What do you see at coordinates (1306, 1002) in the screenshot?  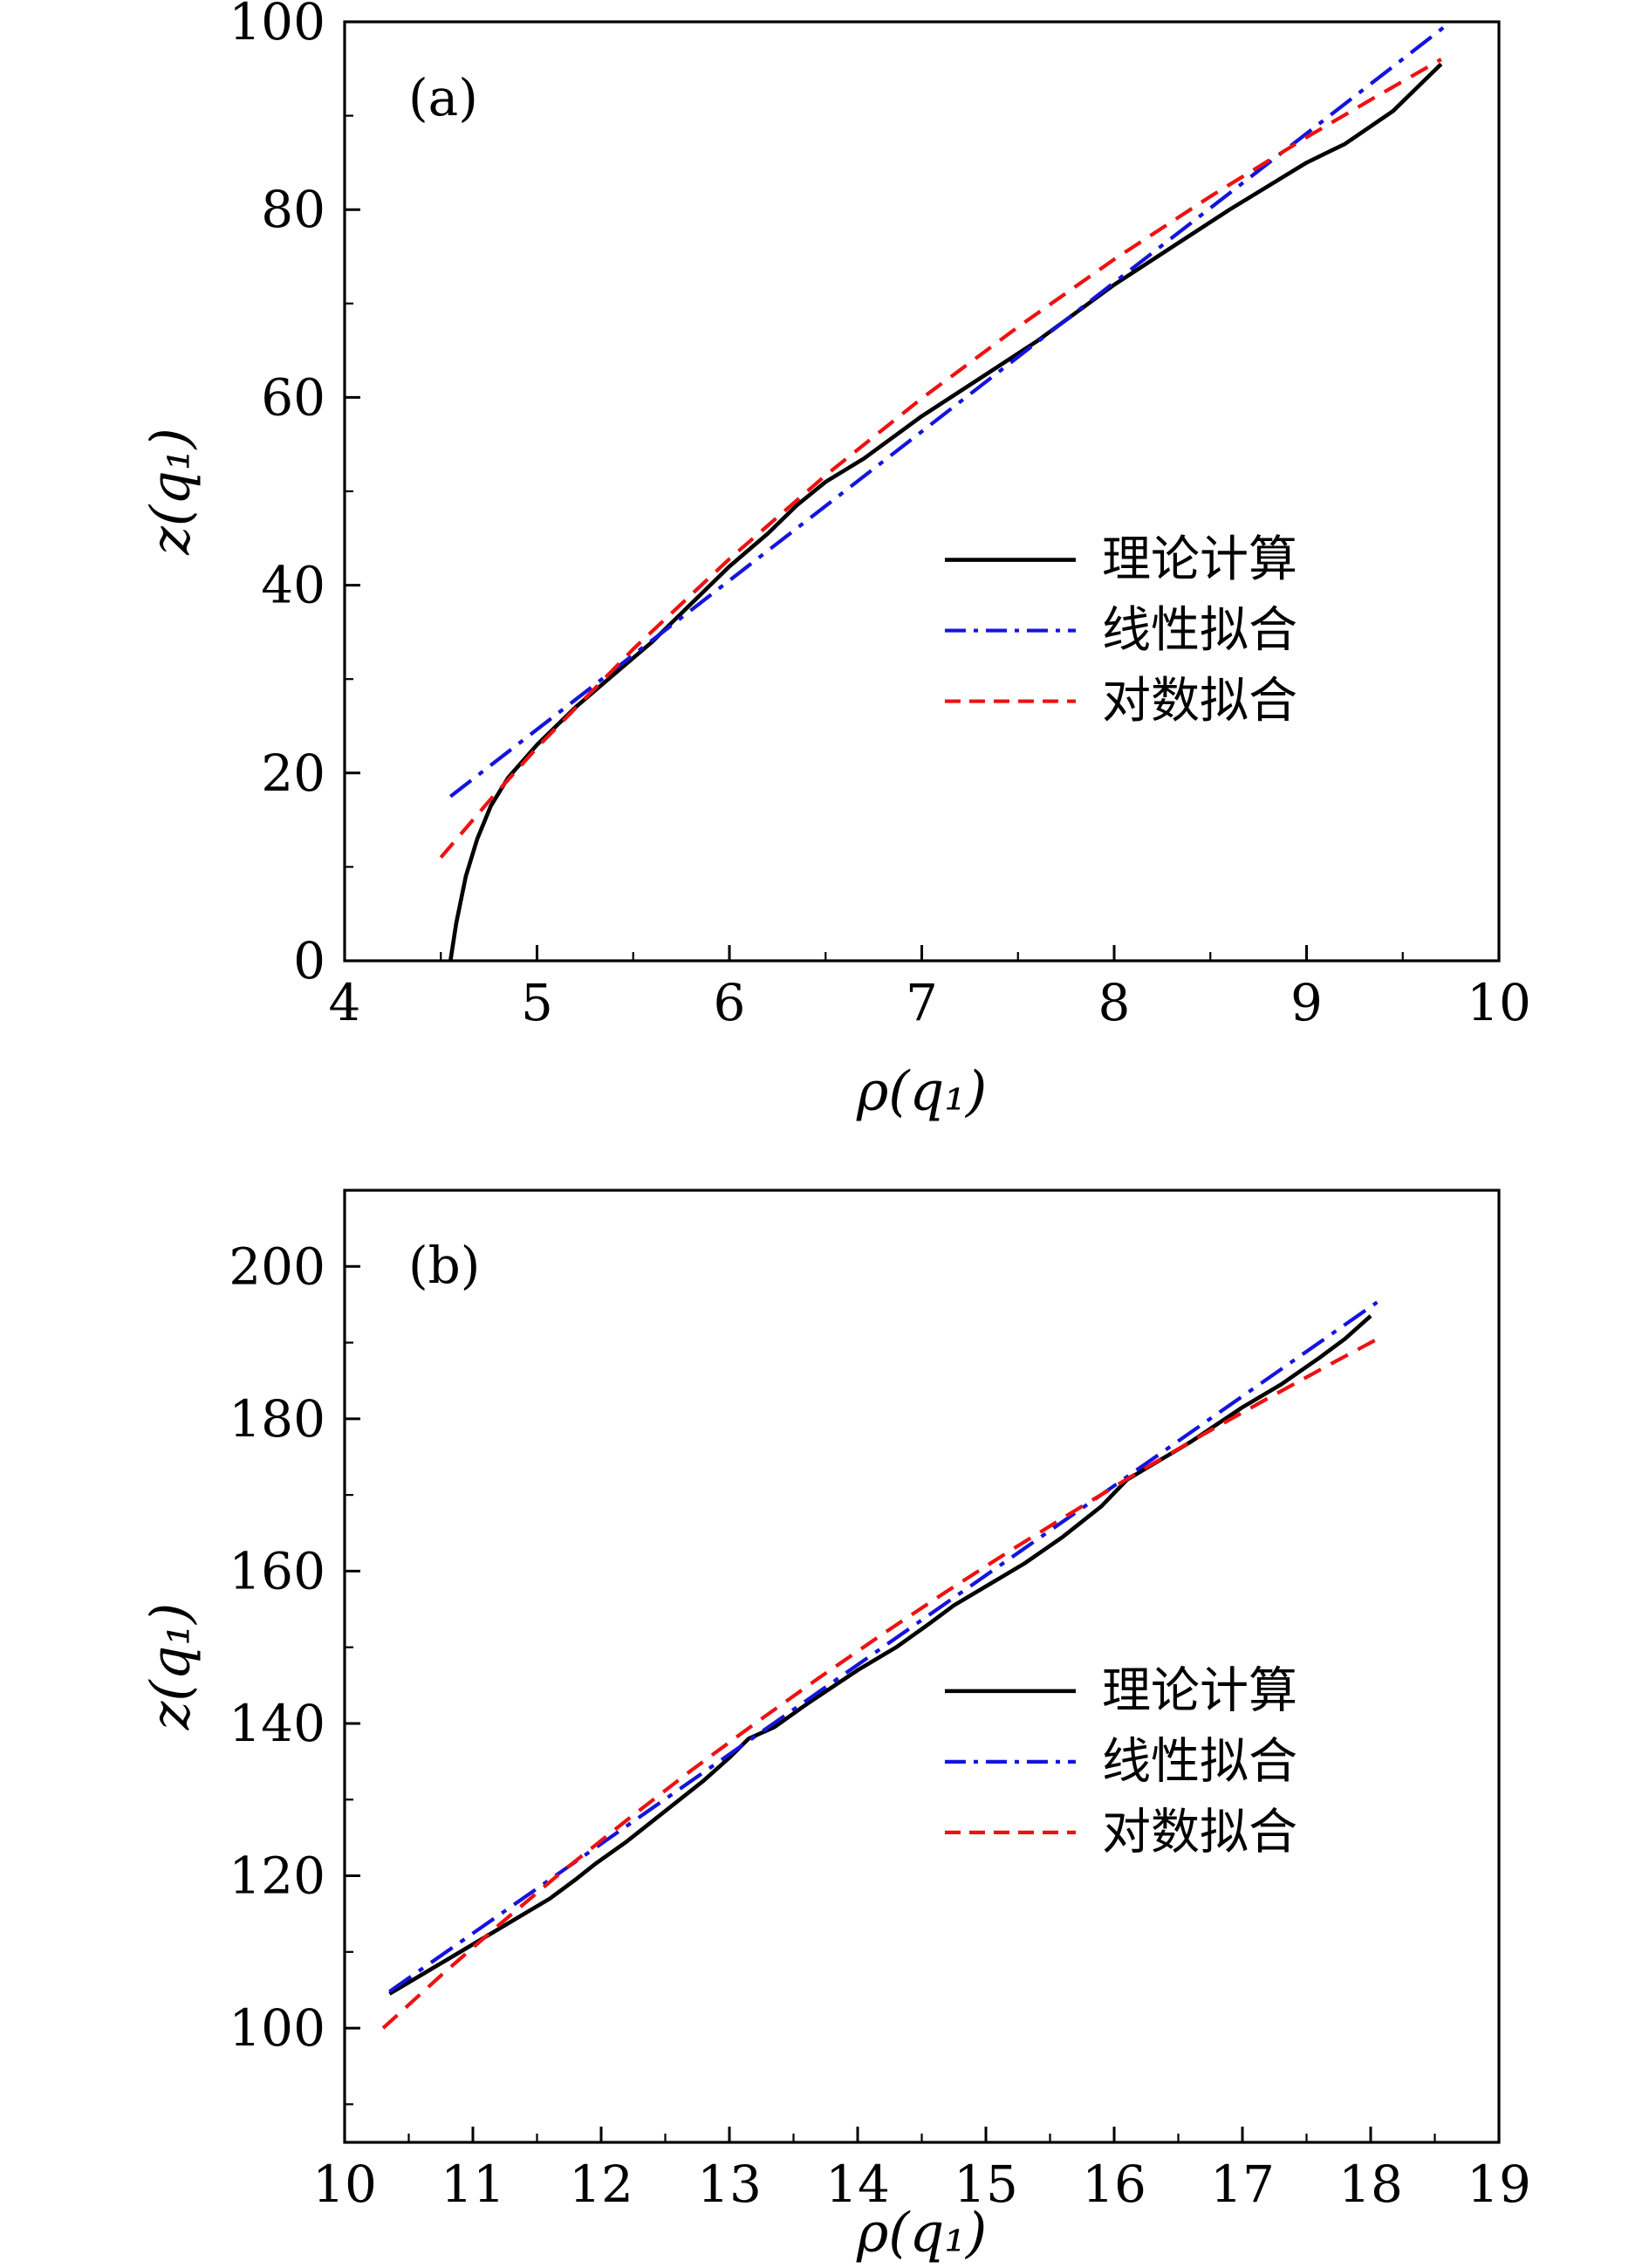 I see `x-tick-label: 9` at bounding box center [1306, 1002].